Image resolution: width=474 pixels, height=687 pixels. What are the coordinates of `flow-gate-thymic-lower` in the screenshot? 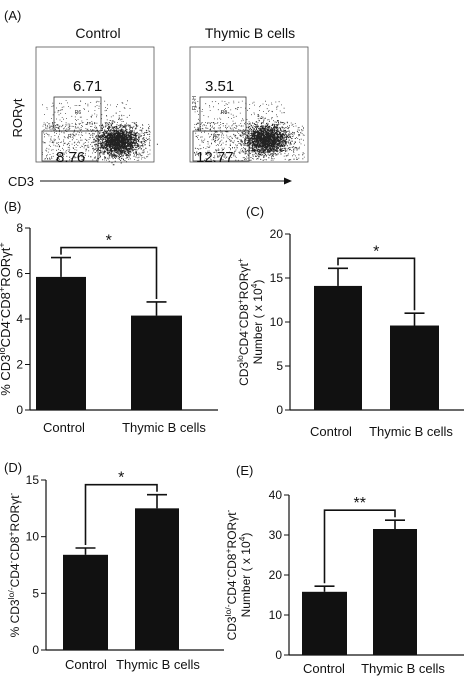 It's located at (221, 146).